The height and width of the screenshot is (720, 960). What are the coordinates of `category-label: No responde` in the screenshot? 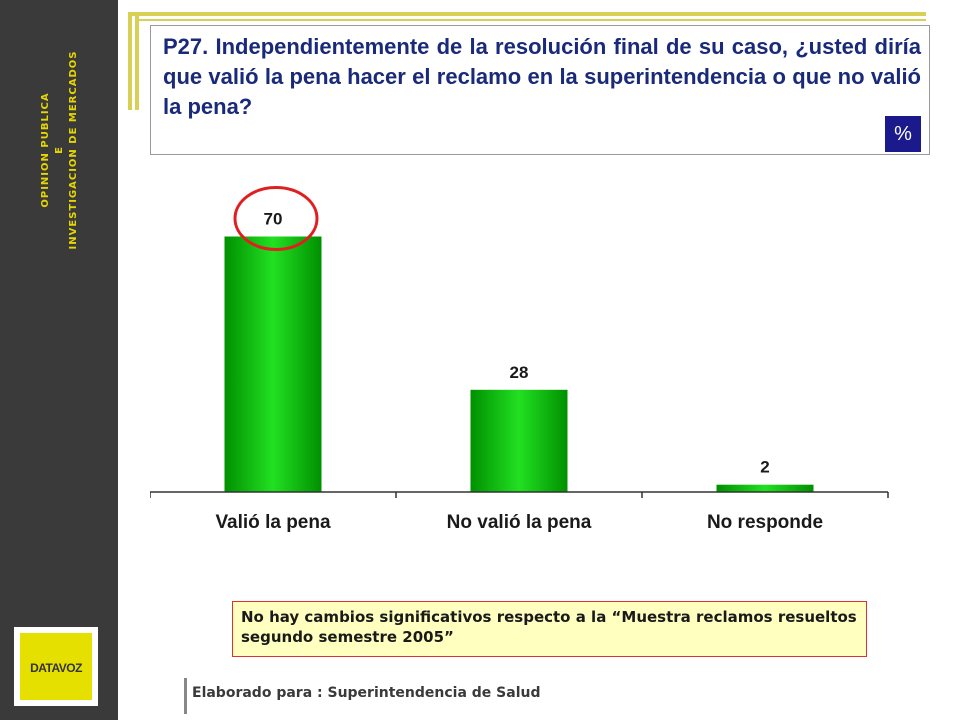 It's located at (765, 522).